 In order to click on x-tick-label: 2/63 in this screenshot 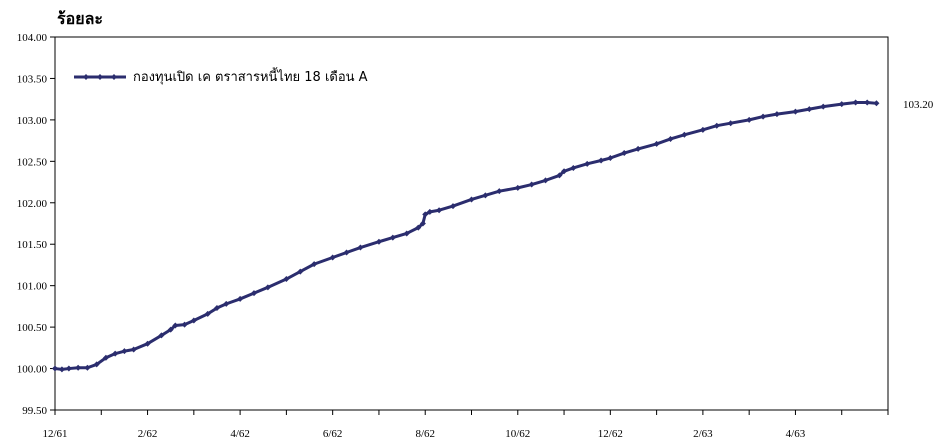, I will do `click(703, 434)`.